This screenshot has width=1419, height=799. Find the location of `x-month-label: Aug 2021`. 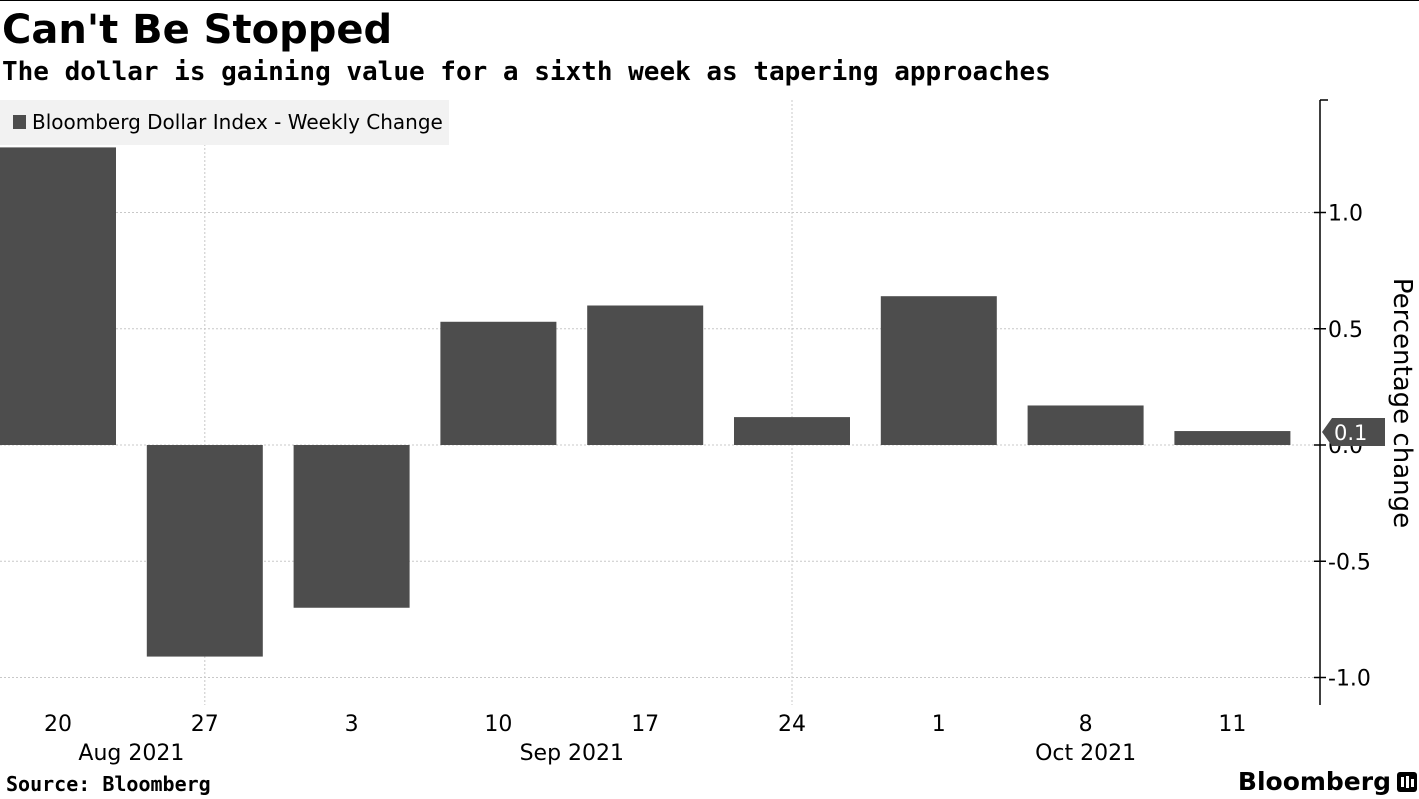

x-month-label: Aug 2021 is located at coordinates (131, 753).